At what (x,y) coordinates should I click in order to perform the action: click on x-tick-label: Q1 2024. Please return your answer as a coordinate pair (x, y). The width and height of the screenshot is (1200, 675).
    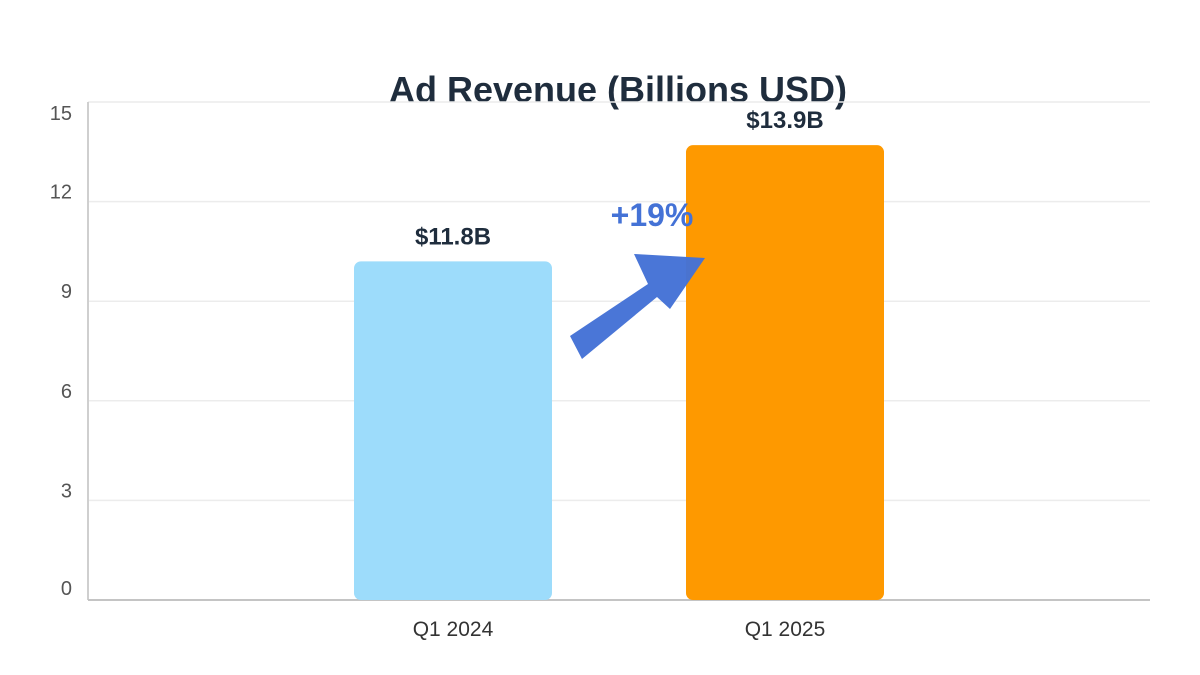
    Looking at the image, I should click on (453, 629).